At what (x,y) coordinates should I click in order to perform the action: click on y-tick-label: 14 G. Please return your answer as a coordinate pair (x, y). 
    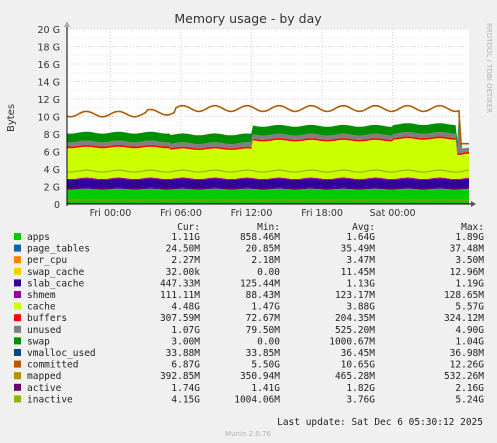
    Looking at the image, I should click on (49, 83).